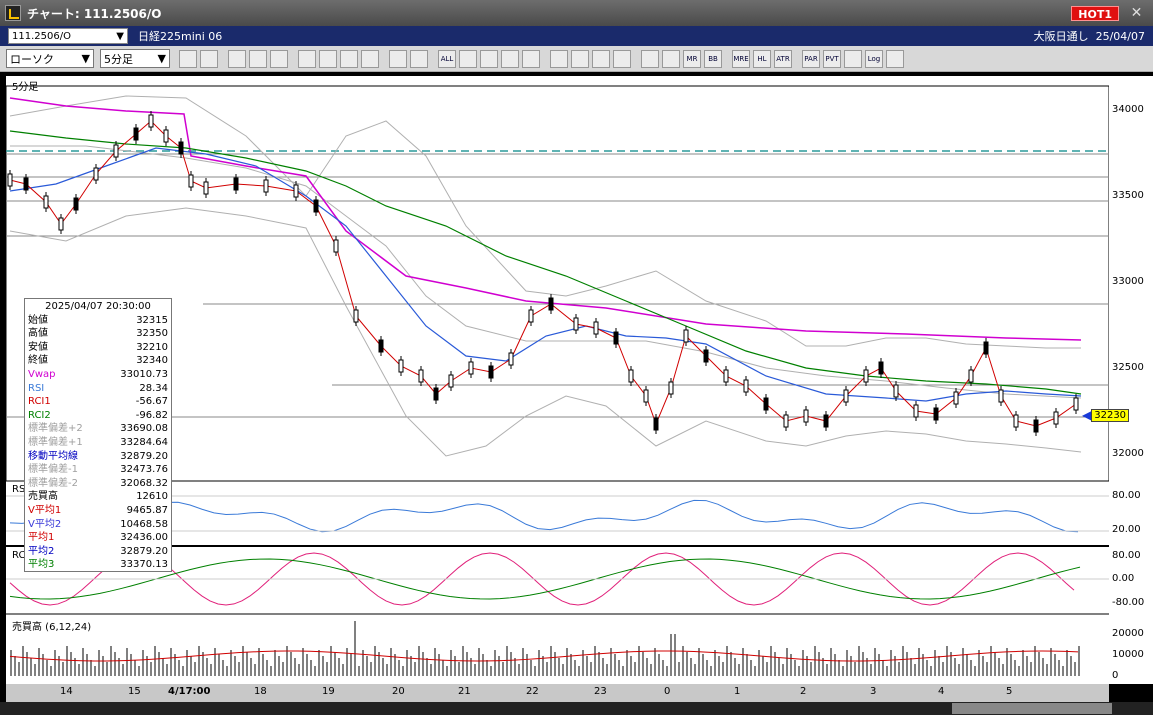 The width and height of the screenshot is (1153, 715). I want to click on toolbar-button-30: Log, so click(874, 58).